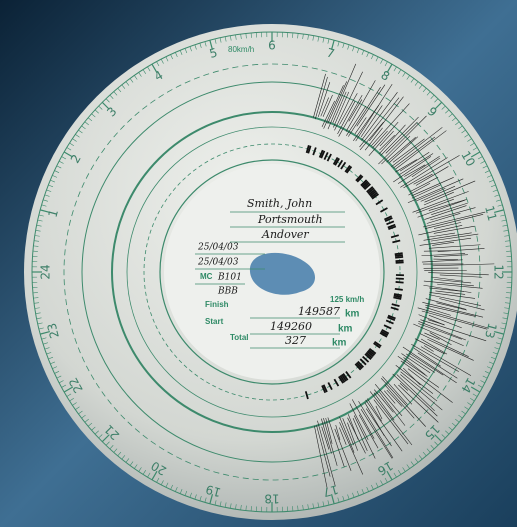  I want to click on end-place: Andover, so click(285, 234).